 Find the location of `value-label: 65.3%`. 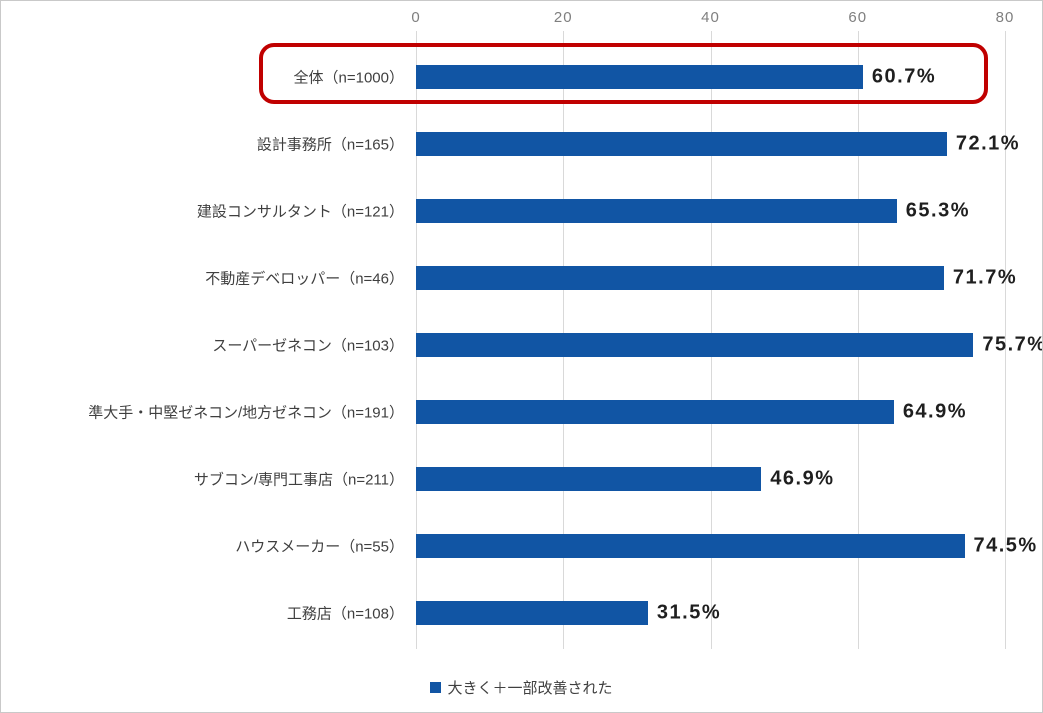

value-label: 65.3% is located at coordinates (937, 210).